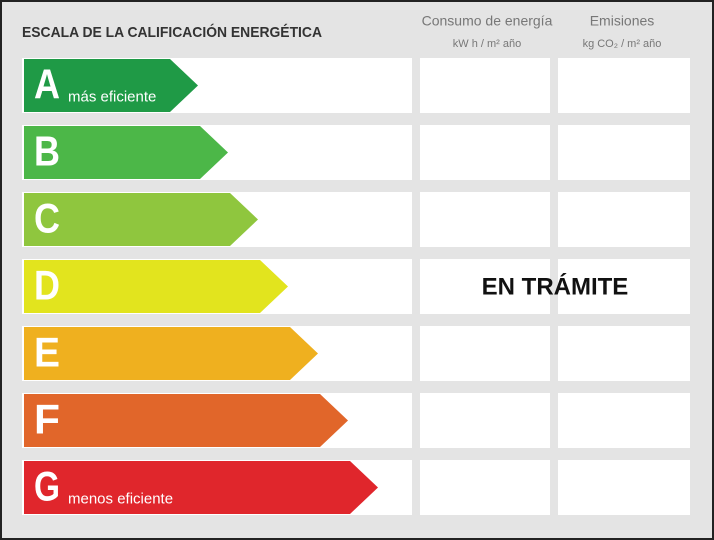 This screenshot has height=540, width=714. Describe the element at coordinates (112, 96) in the screenshot. I see `rating-note: más eficiente` at that location.